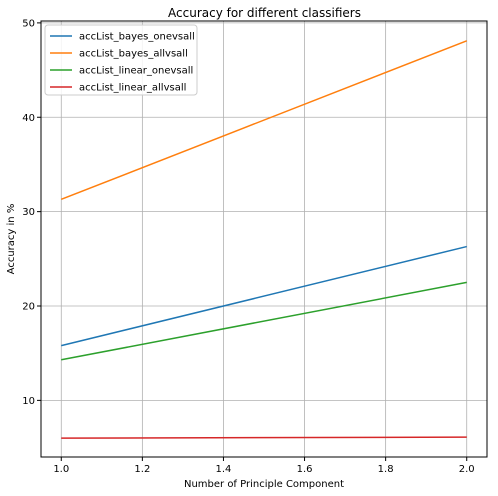 This screenshot has height=496, width=498. What do you see at coordinates (133, 54) in the screenshot?
I see `legend-label: accList_bayes_allvsall` at bounding box center [133, 54].